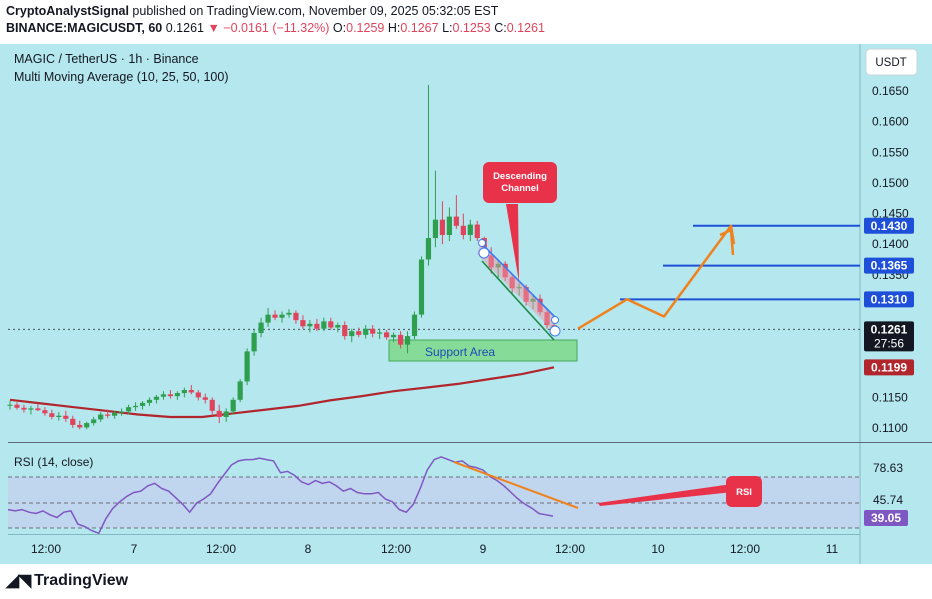 Image resolution: width=932 pixels, height=599 pixels. I want to click on price-change: −0.0161 (−11.32%), so click(276, 28).